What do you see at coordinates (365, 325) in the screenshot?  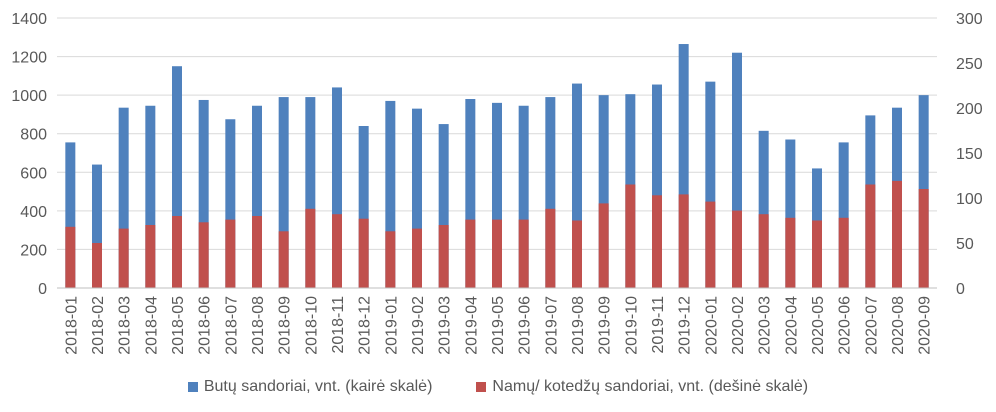 I see `x-tick-label: 2018-12` at bounding box center [365, 325].